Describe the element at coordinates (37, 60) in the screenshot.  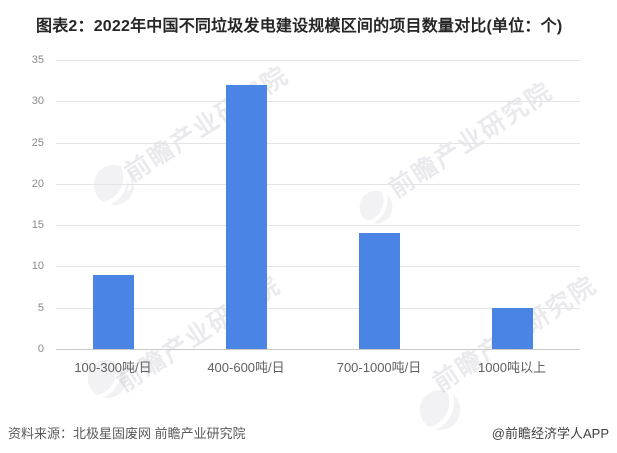
I see `y-axis-tick-label: 35` at that location.